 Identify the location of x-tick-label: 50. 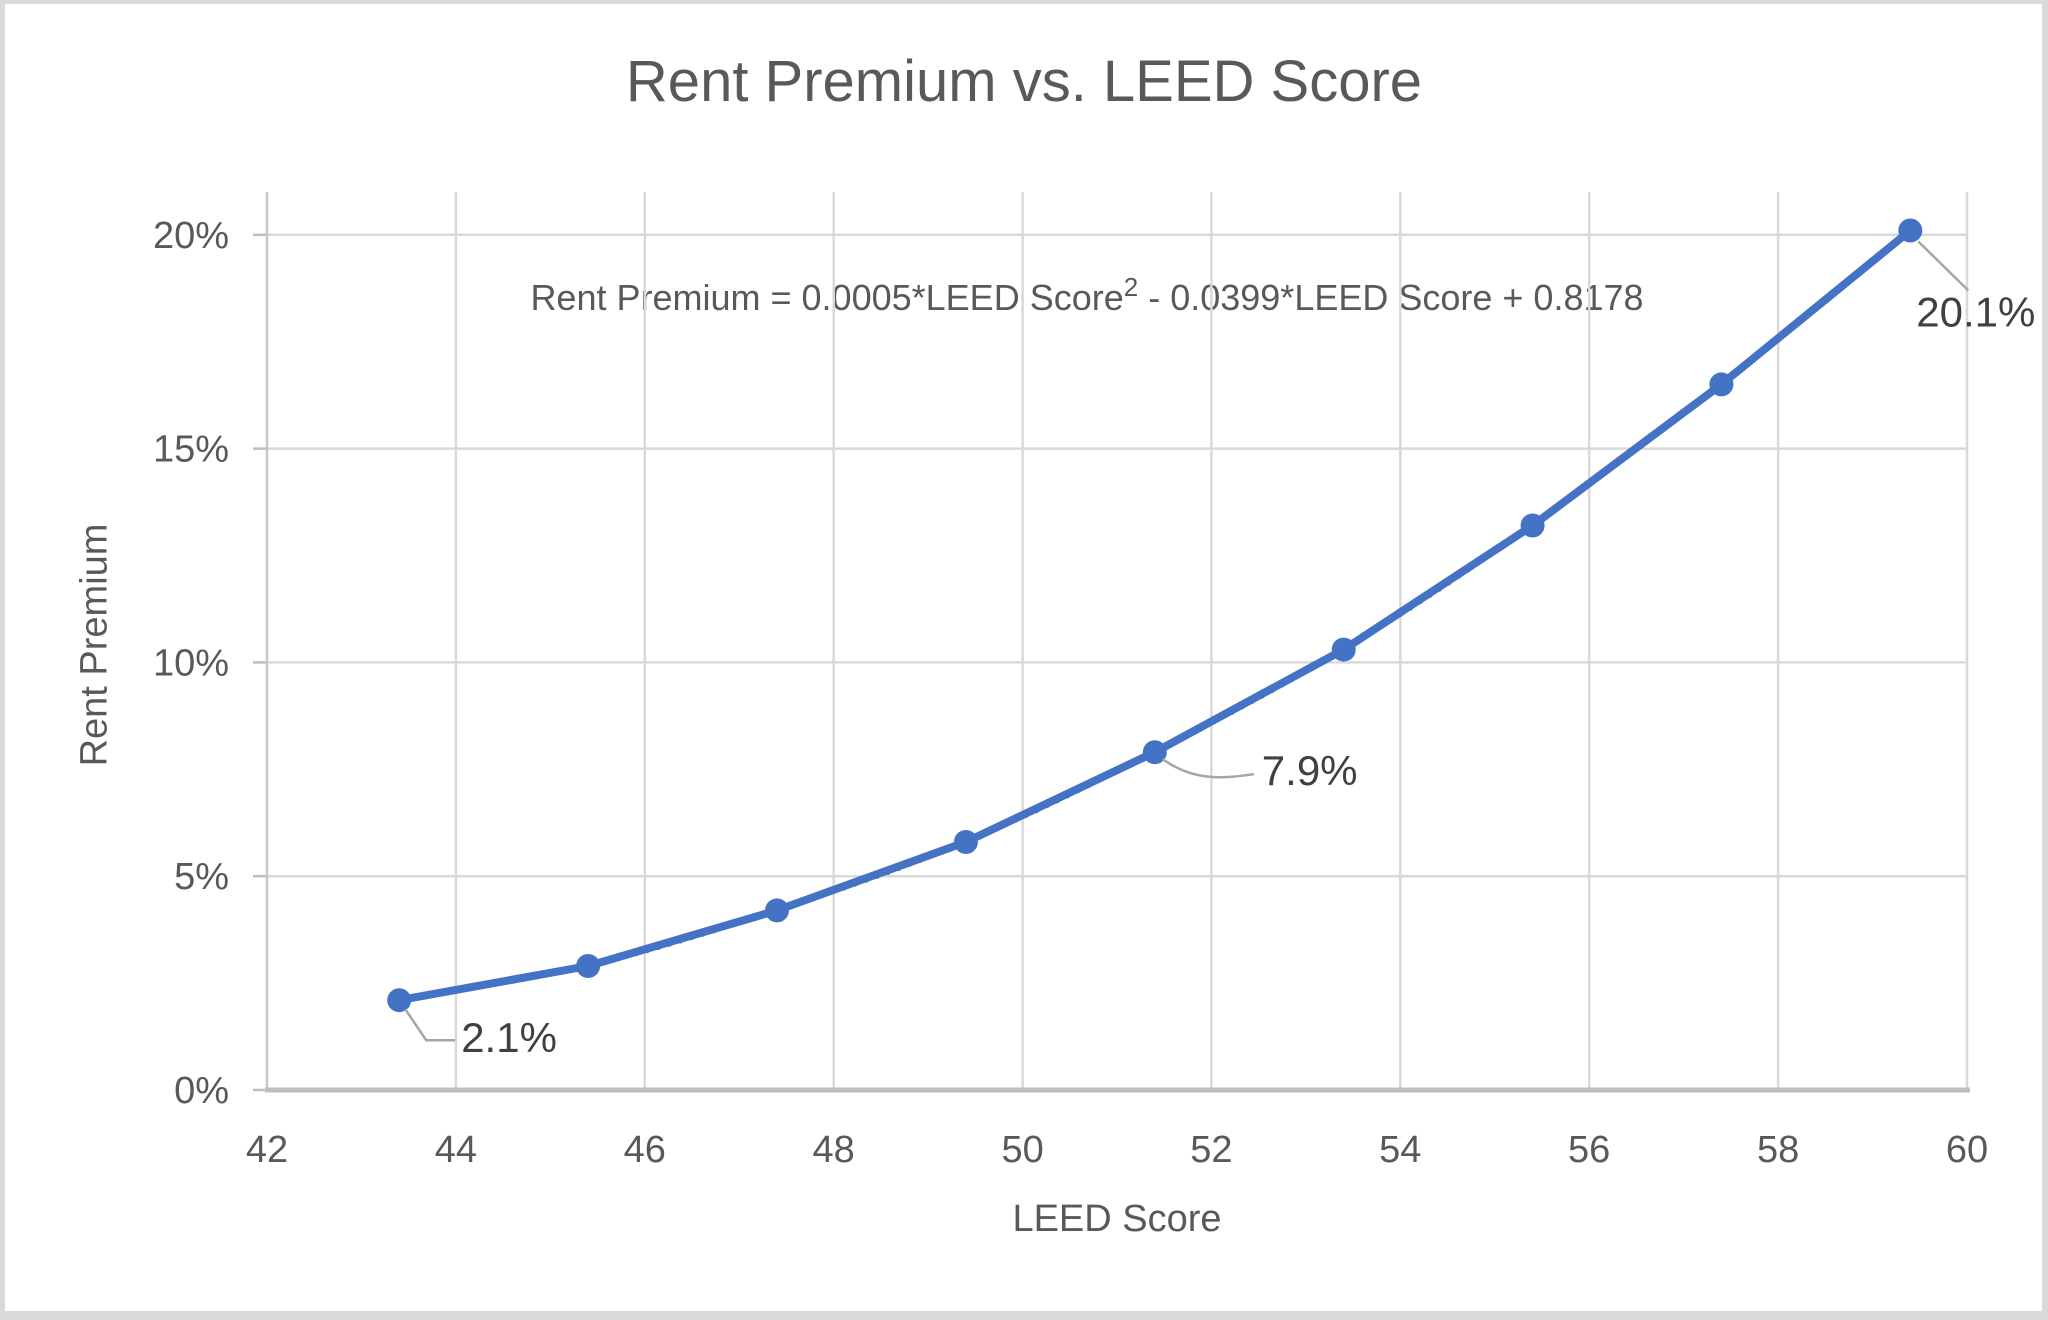
(1022, 1150).